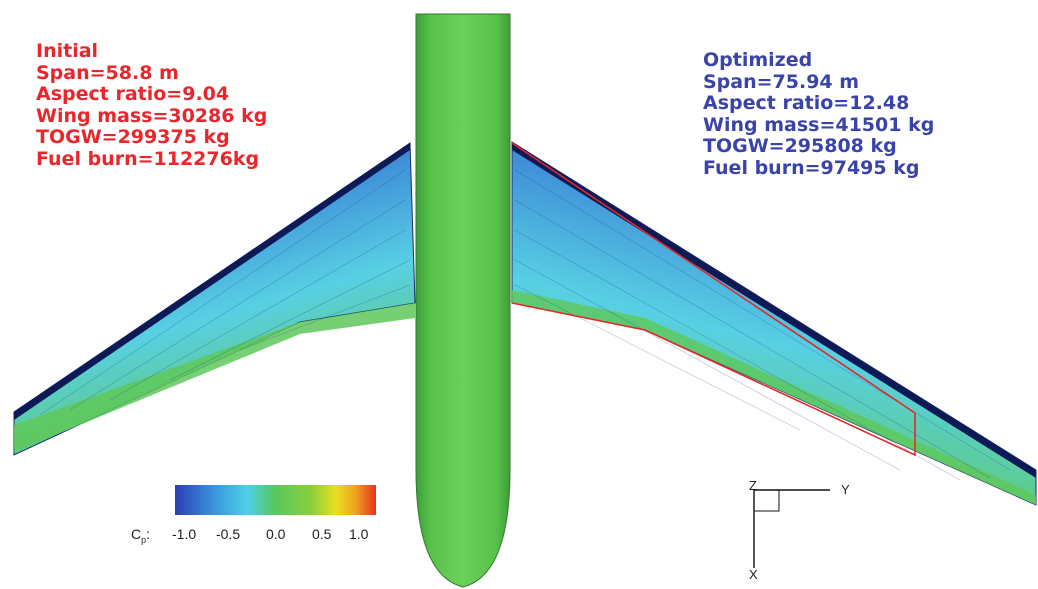  Describe the element at coordinates (753, 574) in the screenshot. I see `axis-x-label: X` at that location.